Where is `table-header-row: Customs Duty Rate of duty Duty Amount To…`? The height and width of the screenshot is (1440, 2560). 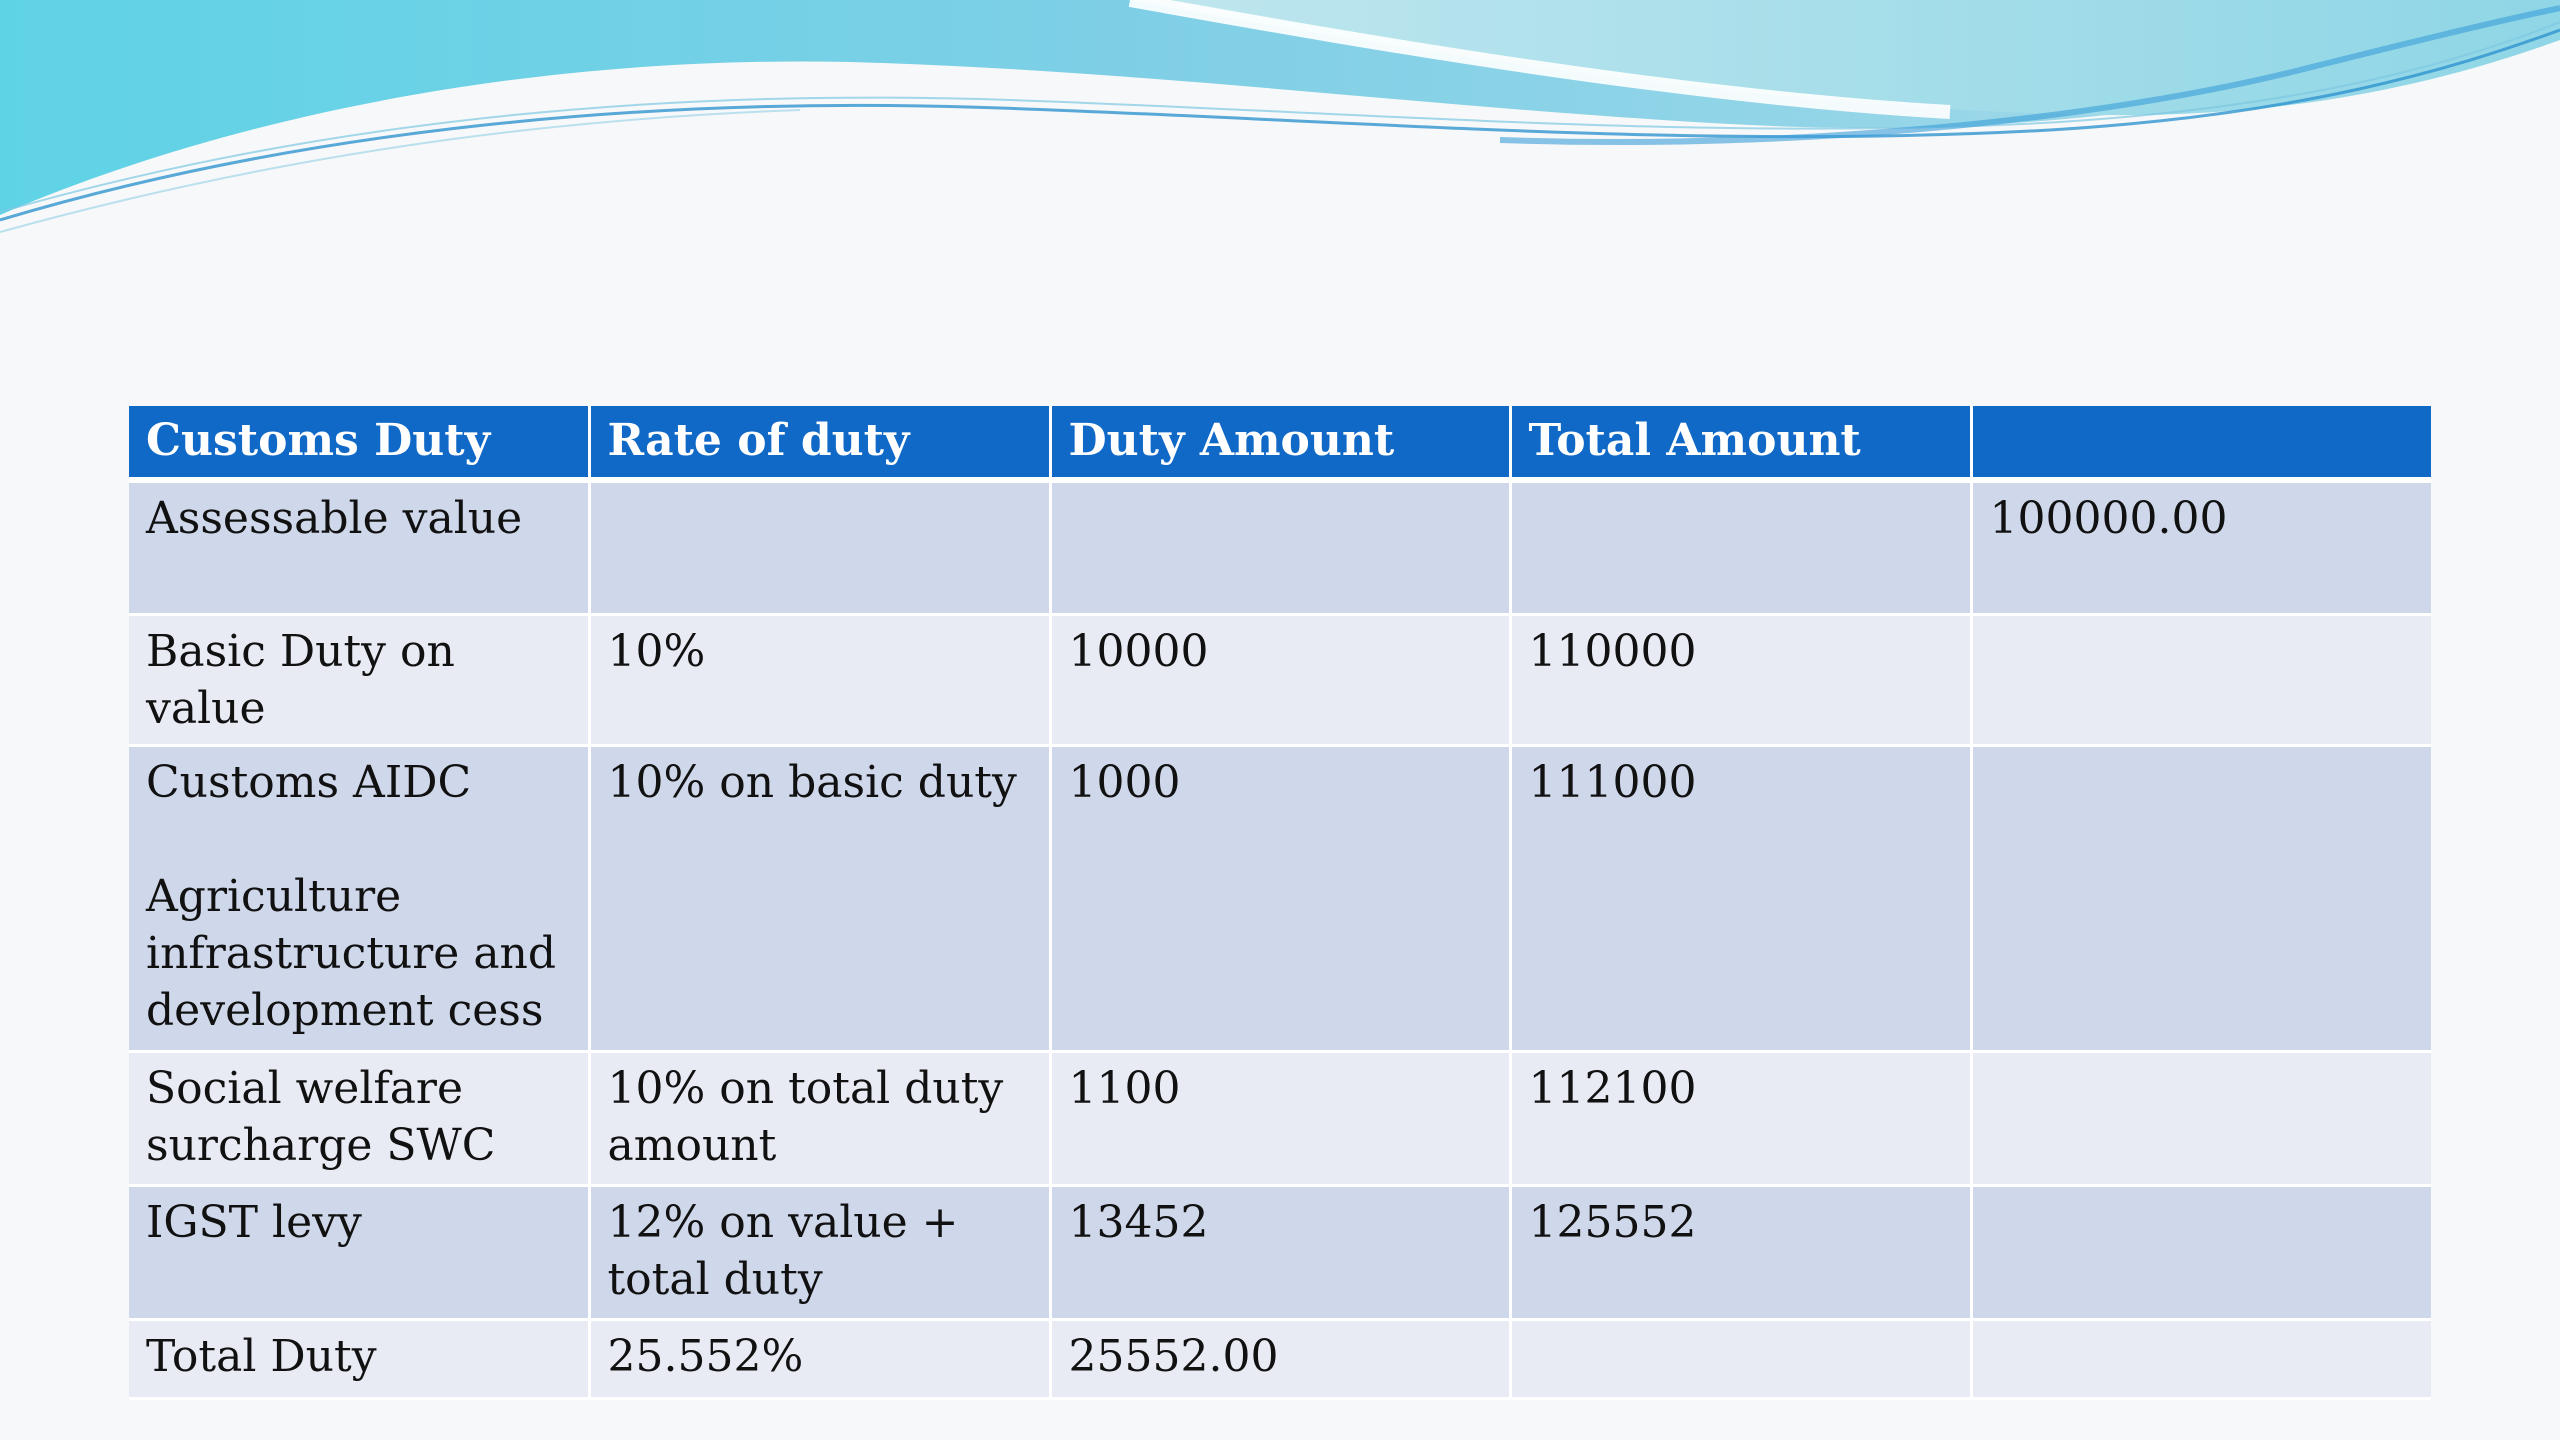
table-header-row: Customs Duty Rate of duty Duty Amount To… is located at coordinates (1280, 444).